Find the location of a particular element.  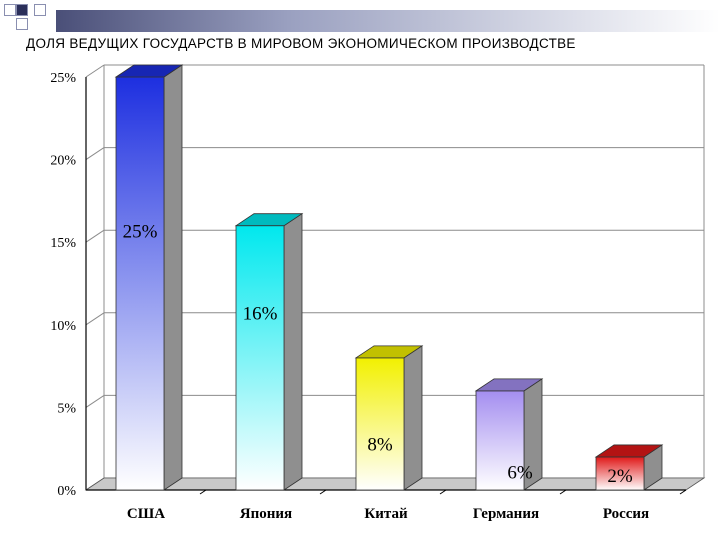

y-tick-label: 10% is located at coordinates (63, 326).